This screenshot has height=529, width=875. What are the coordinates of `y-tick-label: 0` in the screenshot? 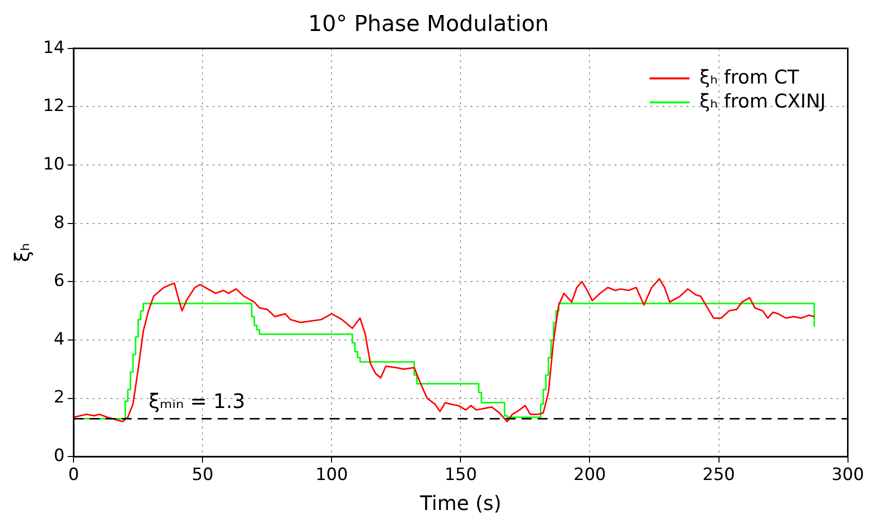 It's located at (59, 456).